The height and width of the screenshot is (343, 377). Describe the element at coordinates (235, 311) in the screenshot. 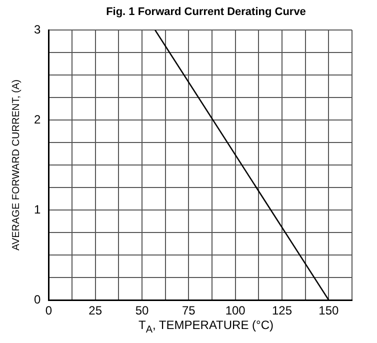

I see `x-tick-label: 100` at that location.